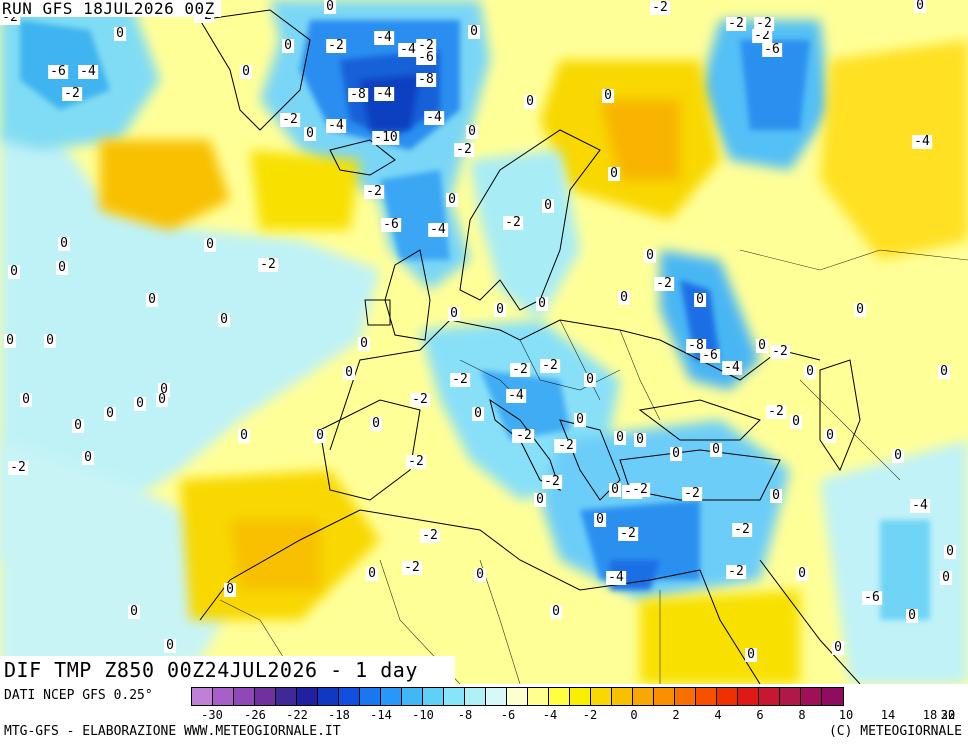 The height and width of the screenshot is (745, 968). I want to click on color-scale-label: -4, so click(550, 715).